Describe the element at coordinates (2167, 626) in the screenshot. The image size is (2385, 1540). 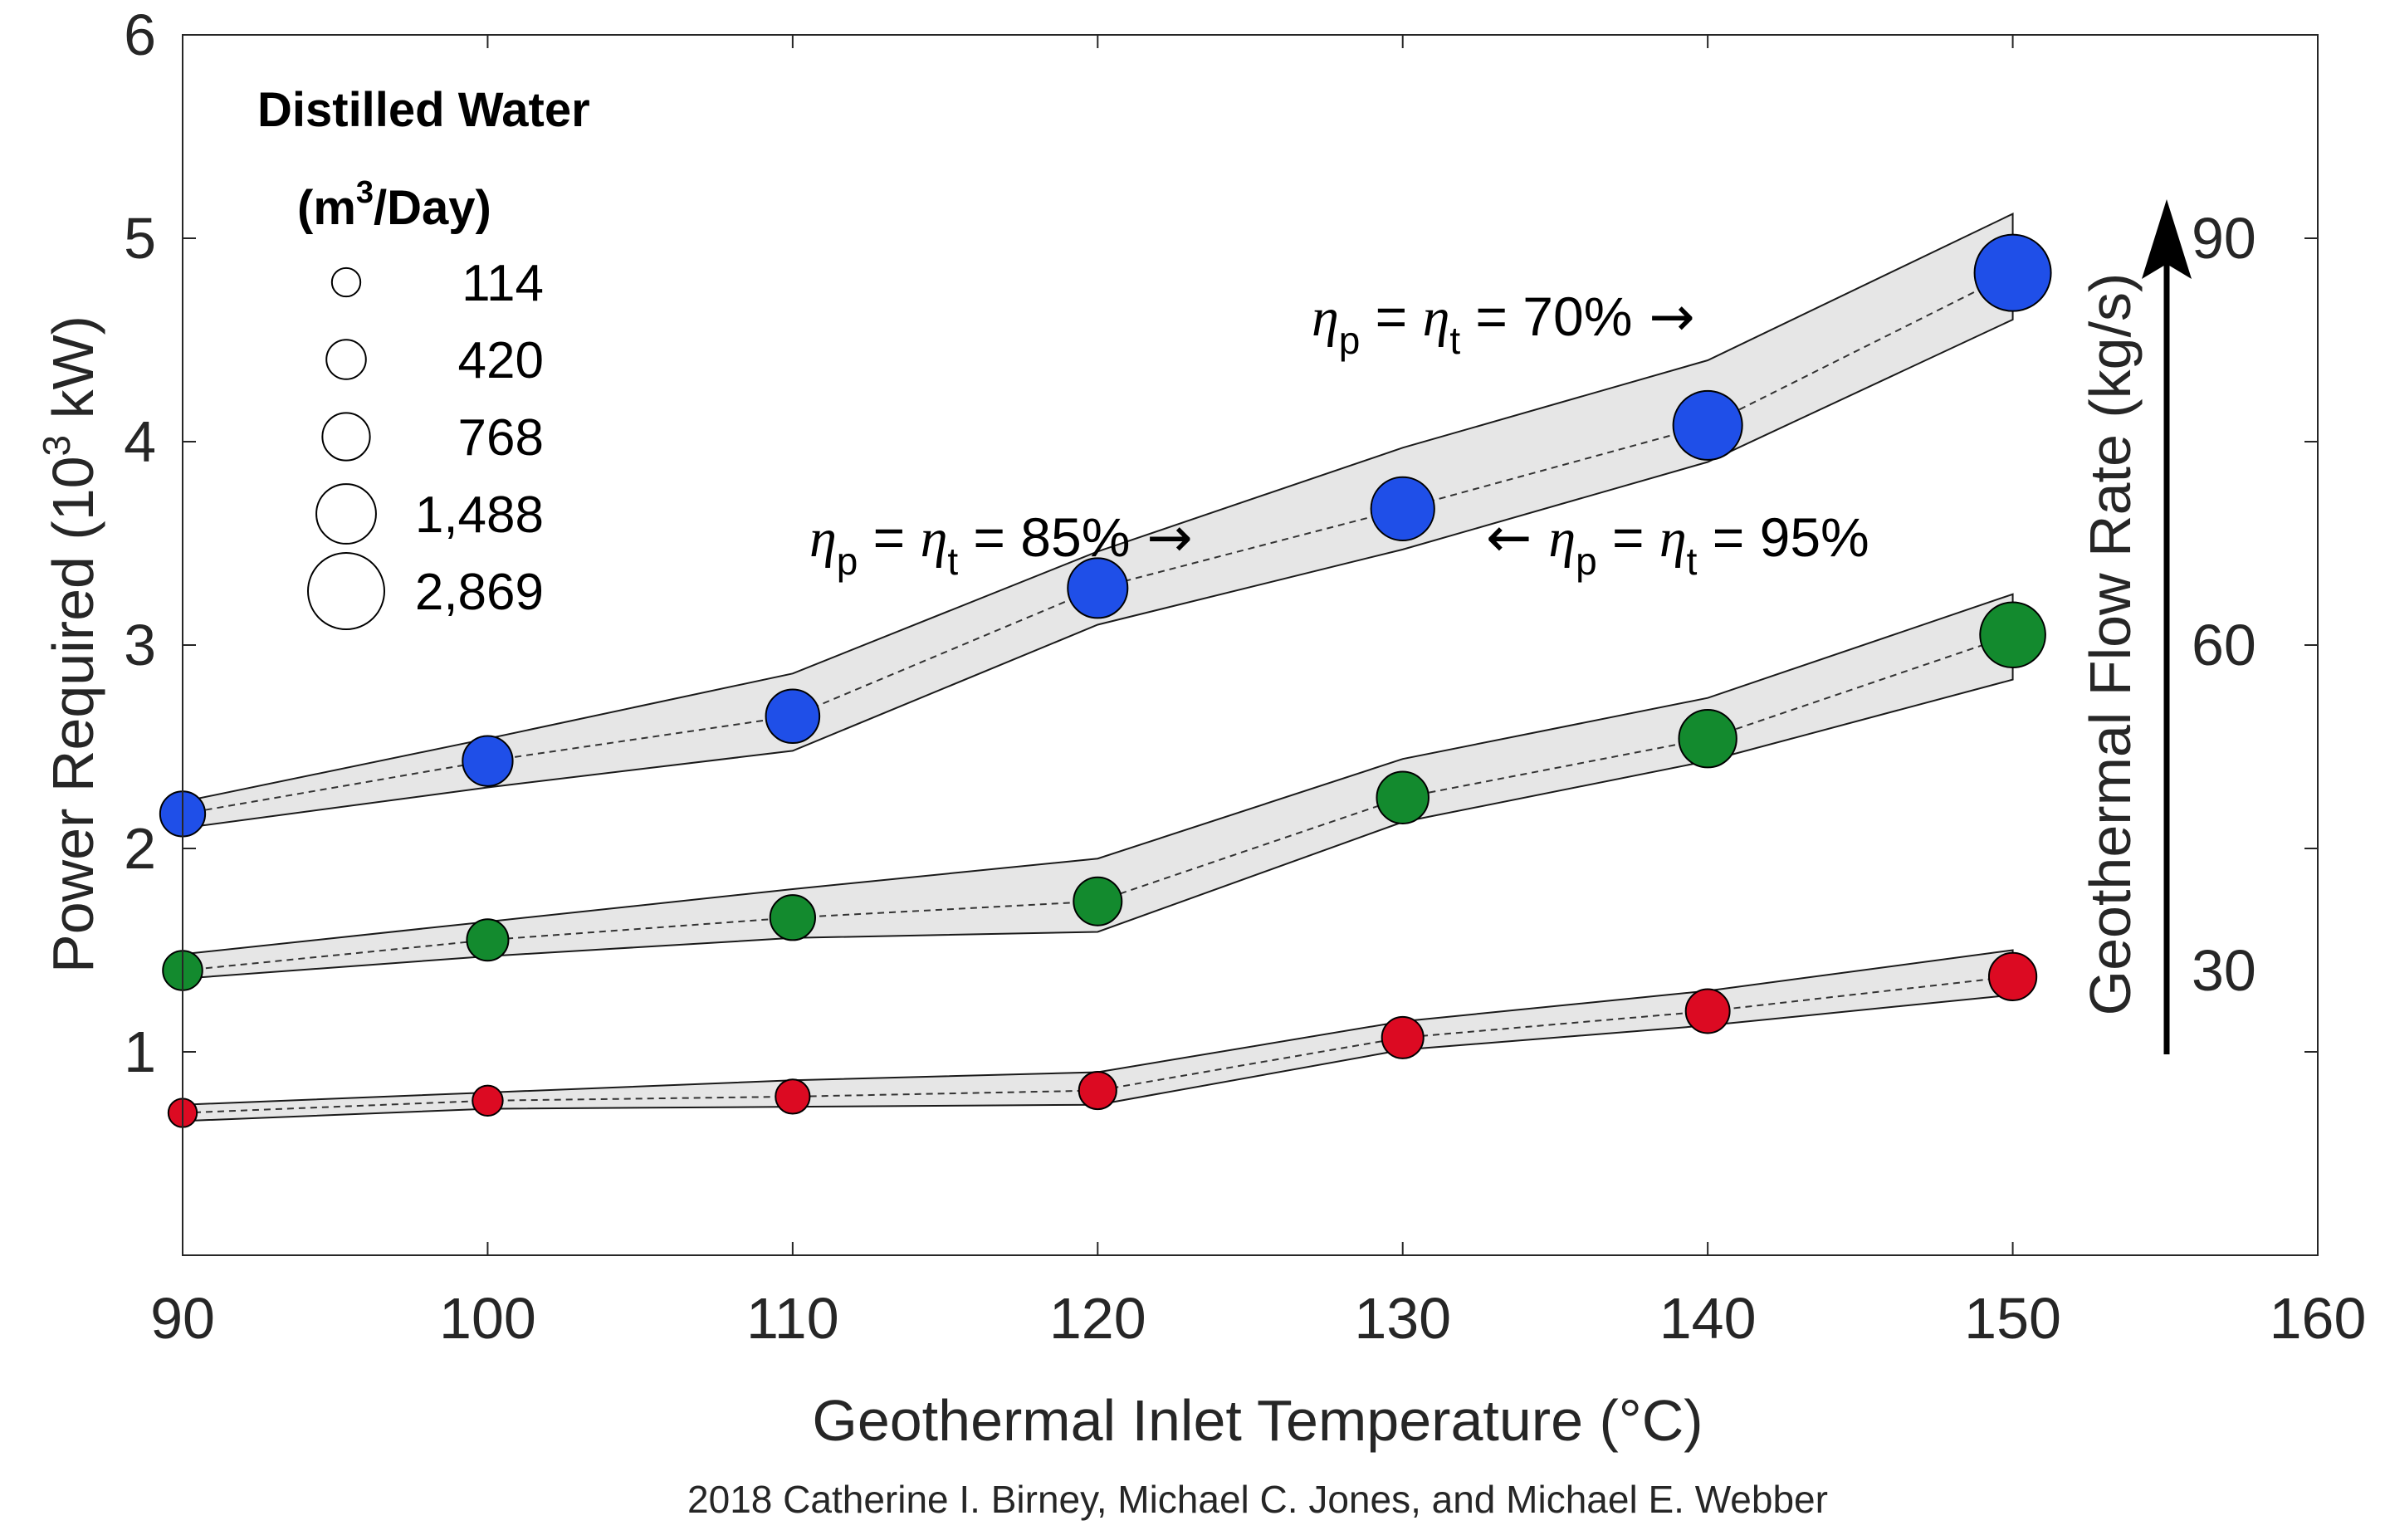
I see `flow-rate-arrow` at that location.